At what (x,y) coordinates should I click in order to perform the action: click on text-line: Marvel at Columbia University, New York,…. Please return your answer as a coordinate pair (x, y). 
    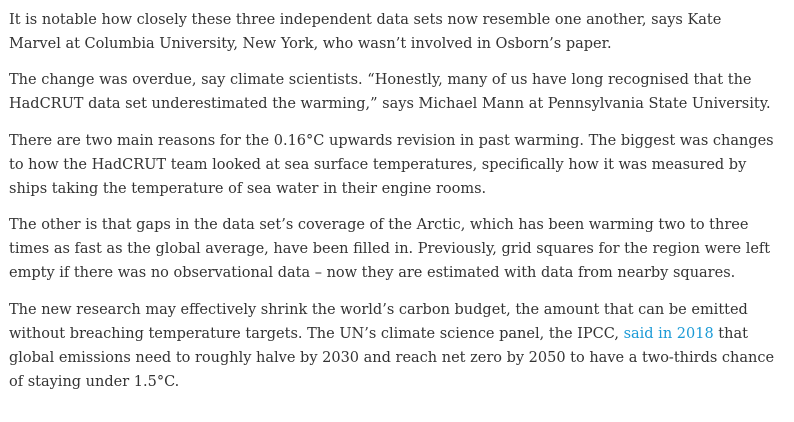
    Looking at the image, I should click on (310, 44).